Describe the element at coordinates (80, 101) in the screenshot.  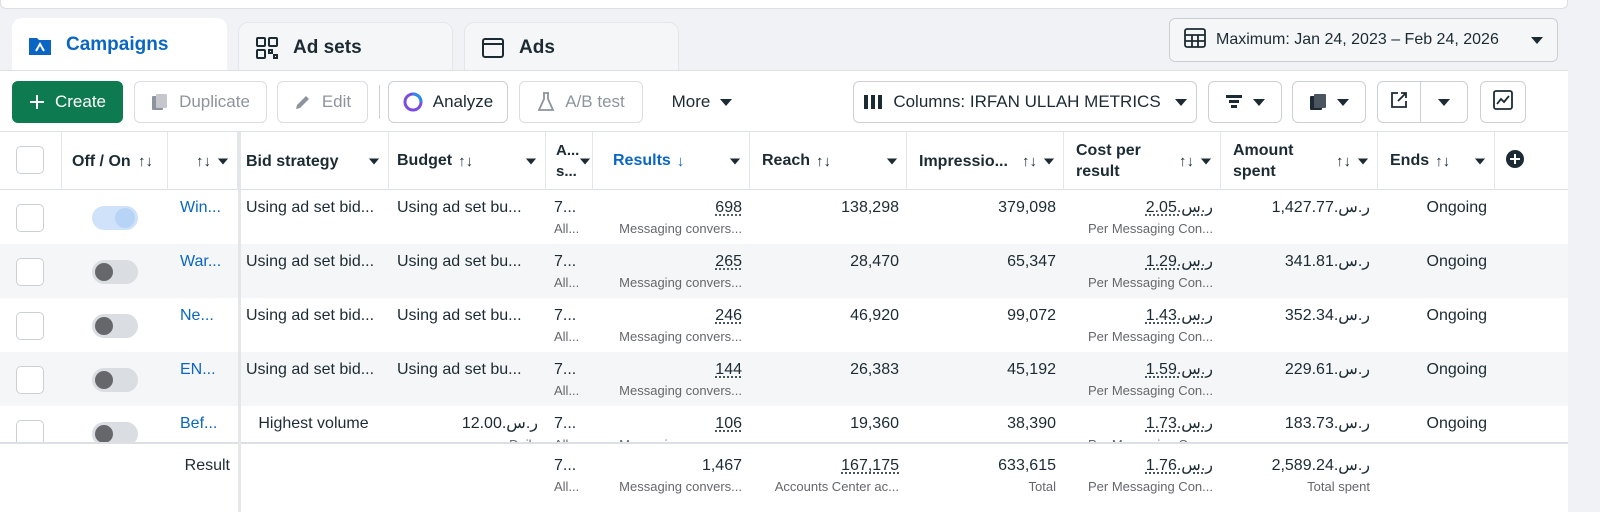
I see `create-label: Create` at that location.